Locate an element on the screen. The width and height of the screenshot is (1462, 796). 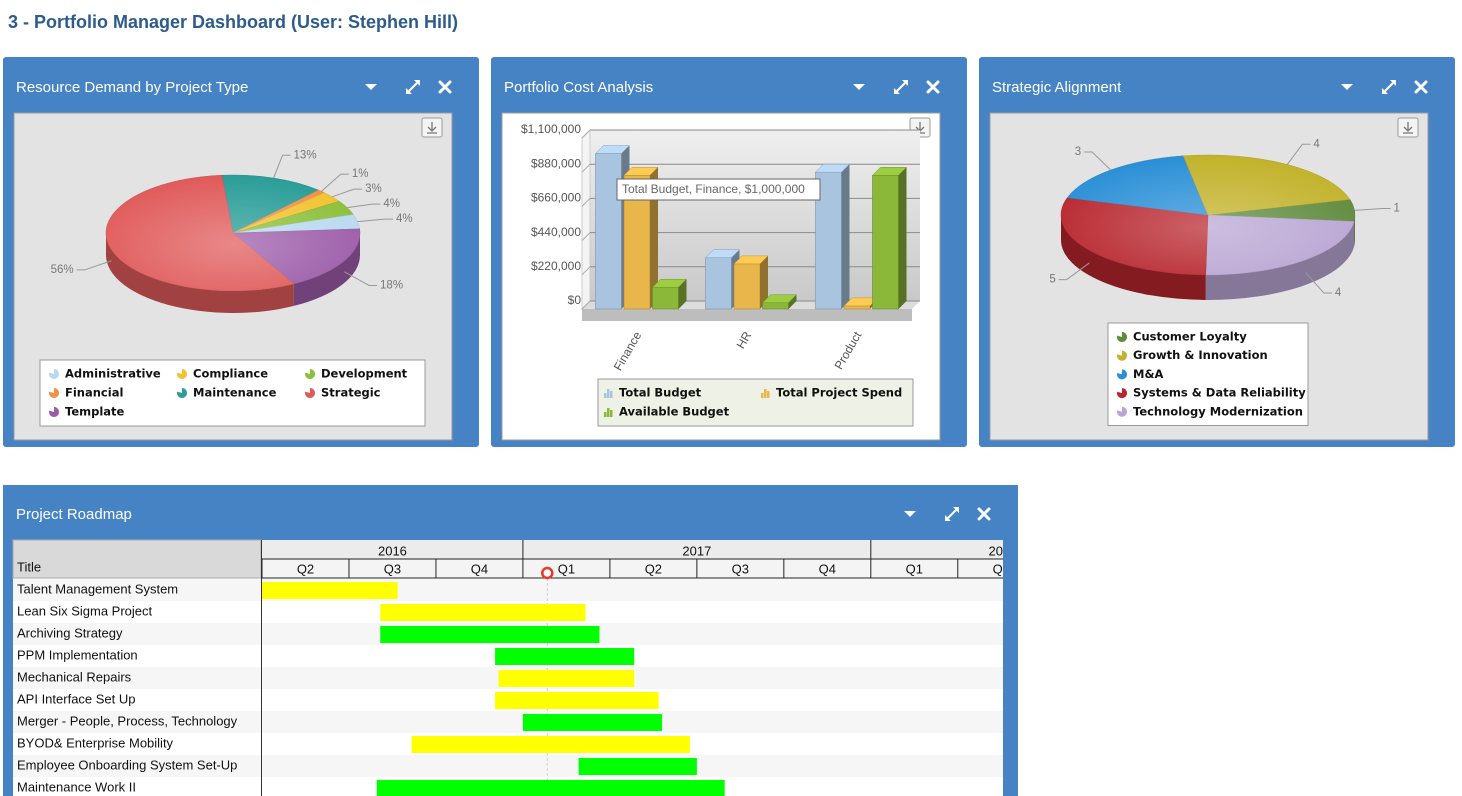
row-title: BYOD& Enterprise Mobility is located at coordinates (95, 742).